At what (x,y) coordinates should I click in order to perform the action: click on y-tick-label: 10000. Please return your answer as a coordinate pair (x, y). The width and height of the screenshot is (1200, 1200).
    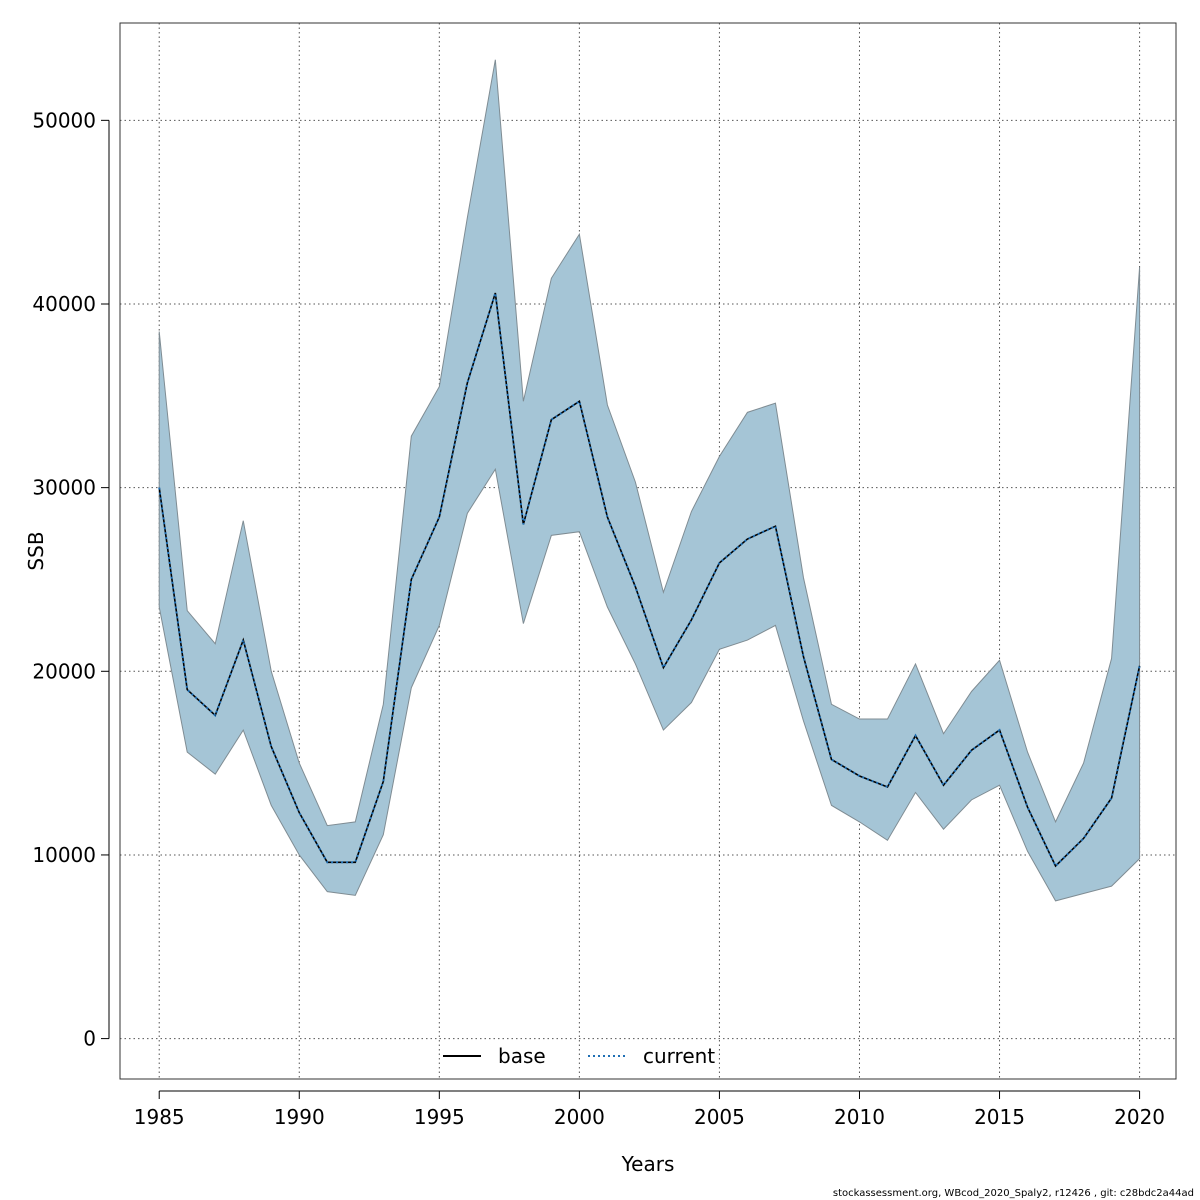
    Looking at the image, I should click on (64, 855).